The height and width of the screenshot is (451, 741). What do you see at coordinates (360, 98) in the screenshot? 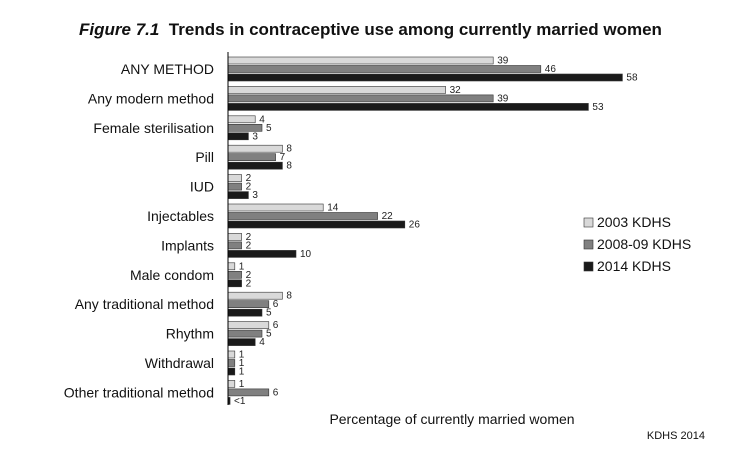
I see `bar-any-modern-method-2008-09-kdhs` at bounding box center [360, 98].